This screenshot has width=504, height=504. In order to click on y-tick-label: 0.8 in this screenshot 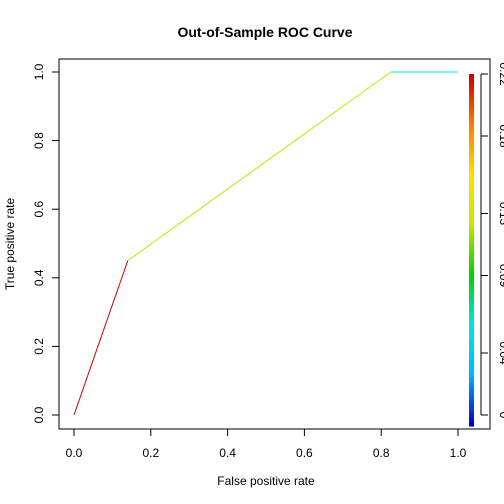, I will do `click(39, 140)`.